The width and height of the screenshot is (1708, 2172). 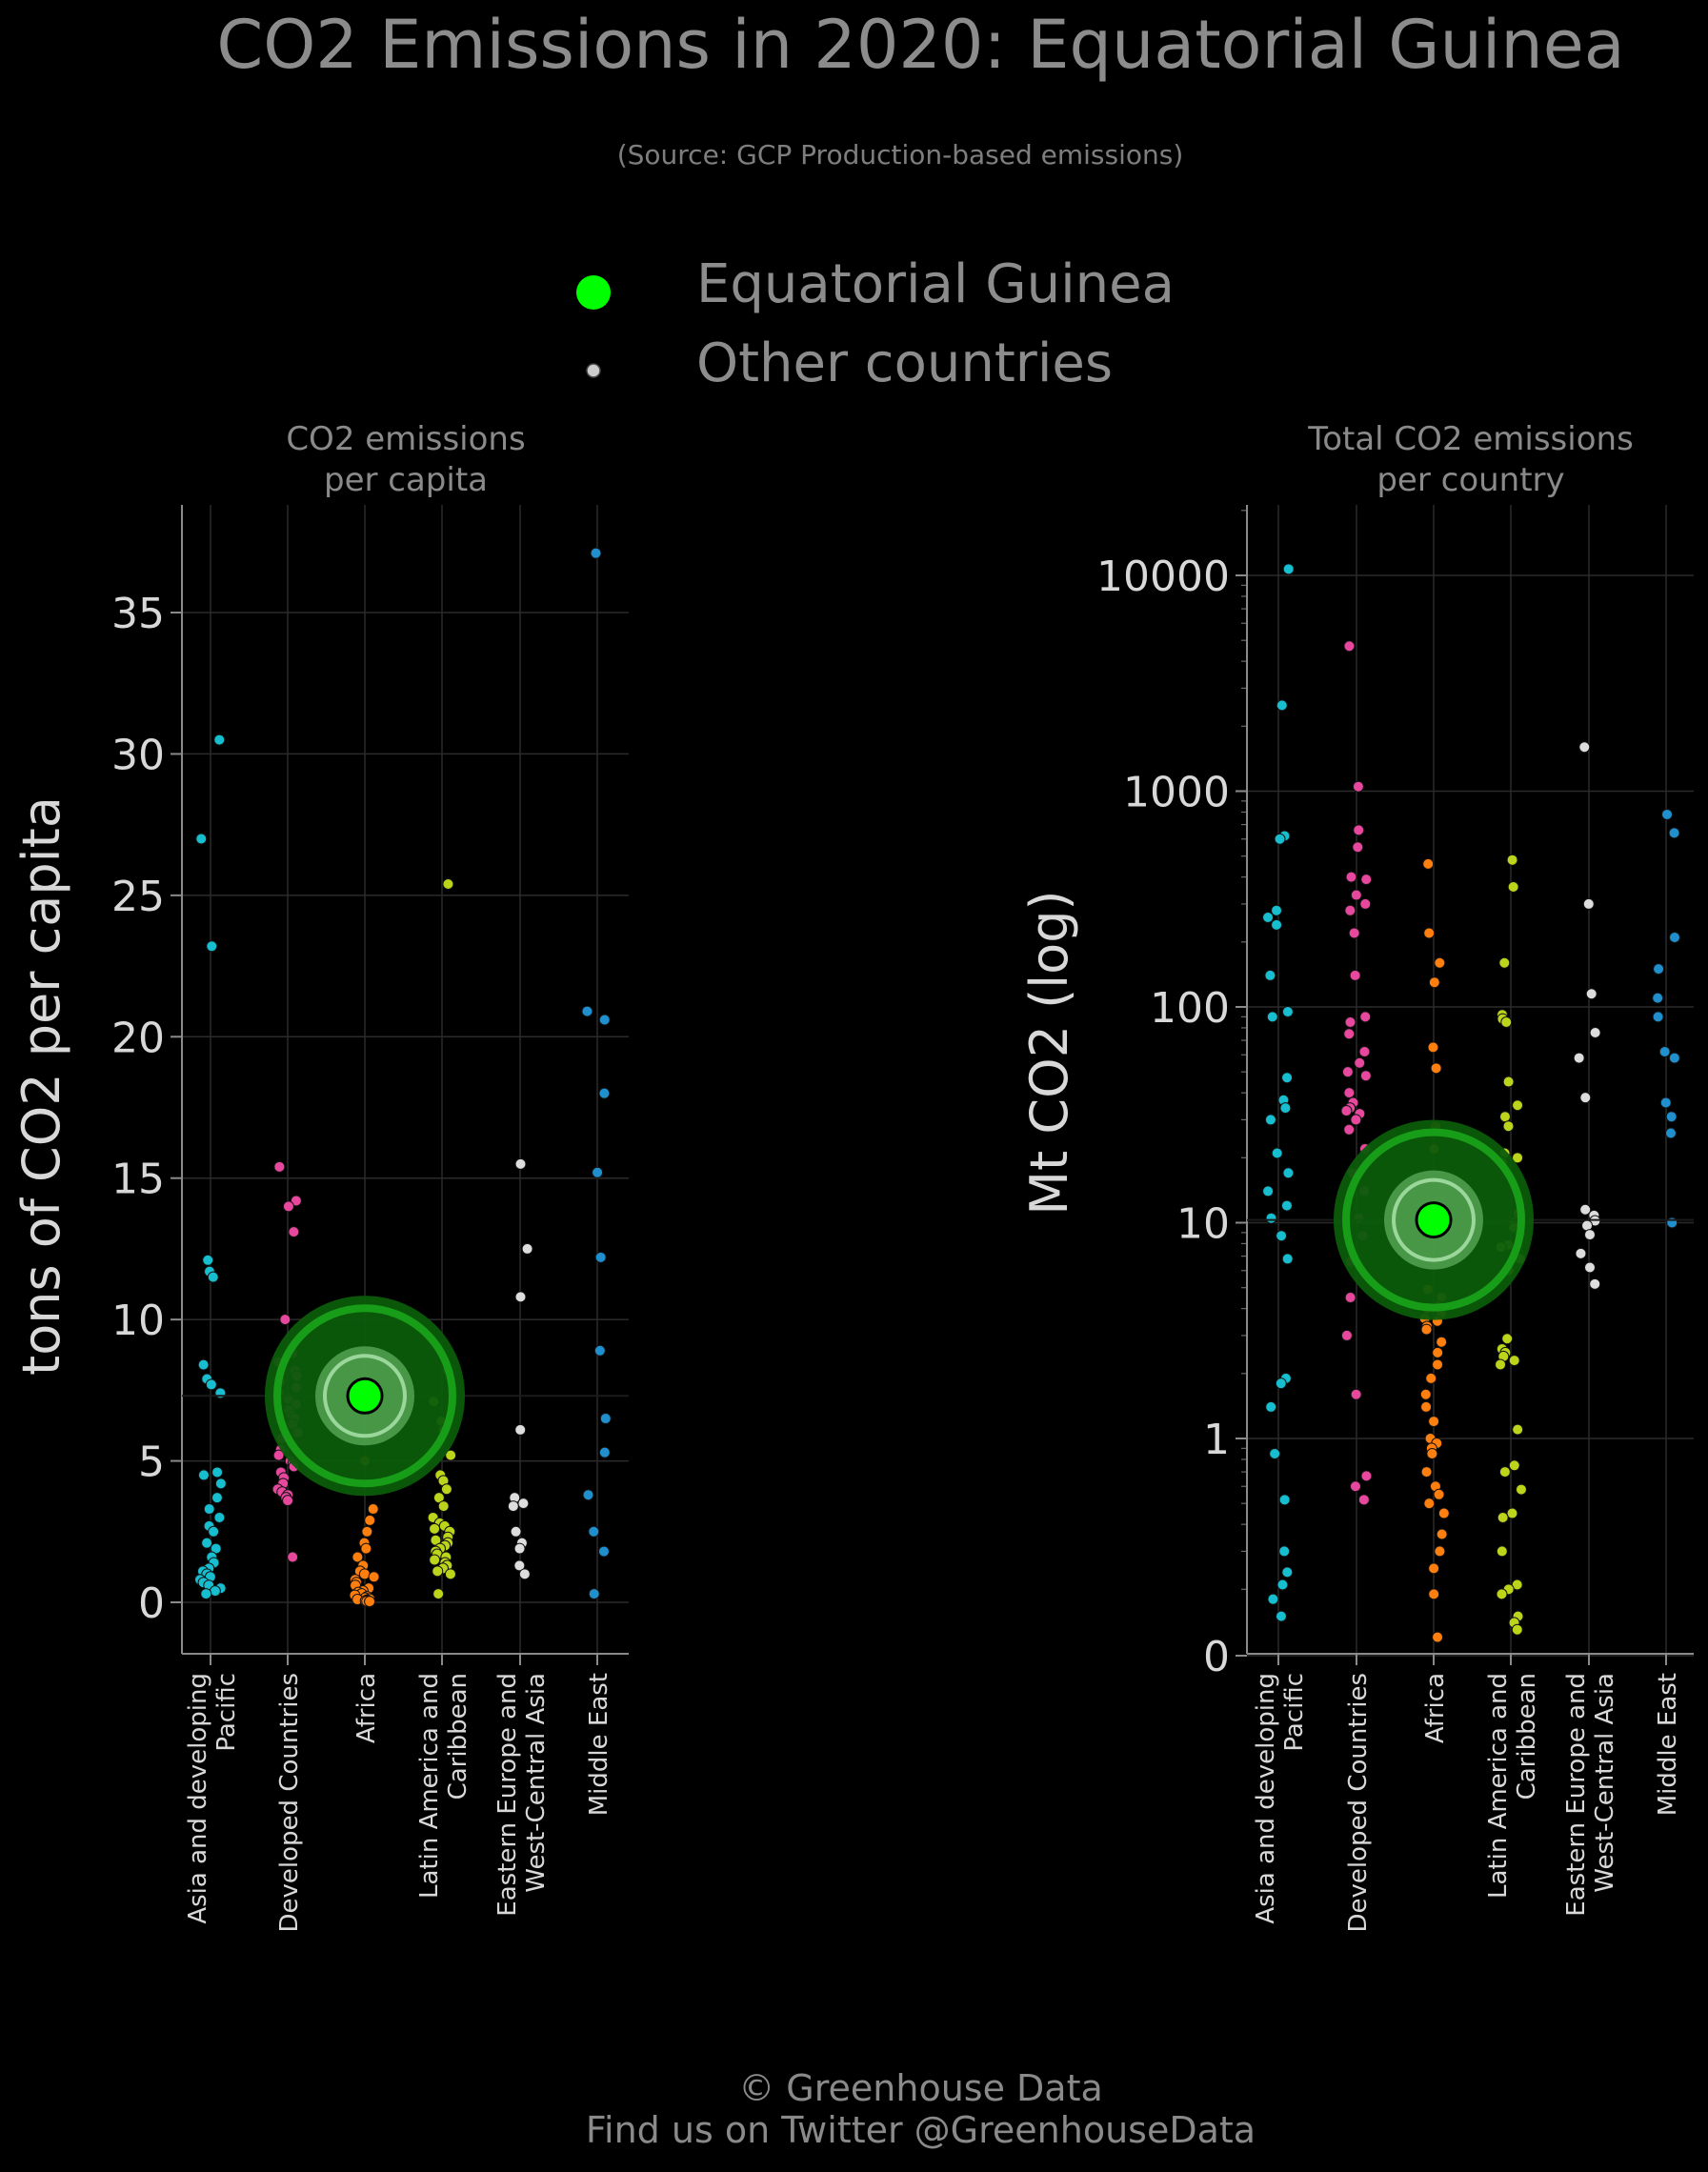 I want to click on highlight-point, so click(x=365, y=1396).